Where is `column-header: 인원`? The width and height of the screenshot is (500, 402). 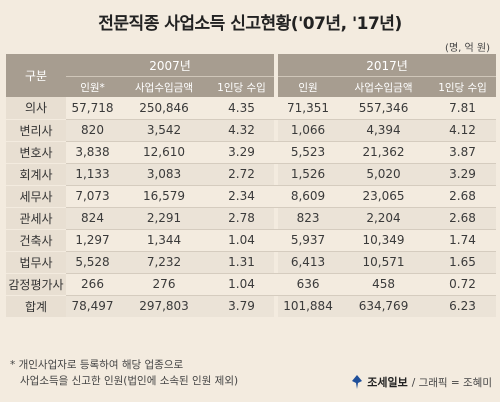
column-header: 인원 is located at coordinates (308, 86).